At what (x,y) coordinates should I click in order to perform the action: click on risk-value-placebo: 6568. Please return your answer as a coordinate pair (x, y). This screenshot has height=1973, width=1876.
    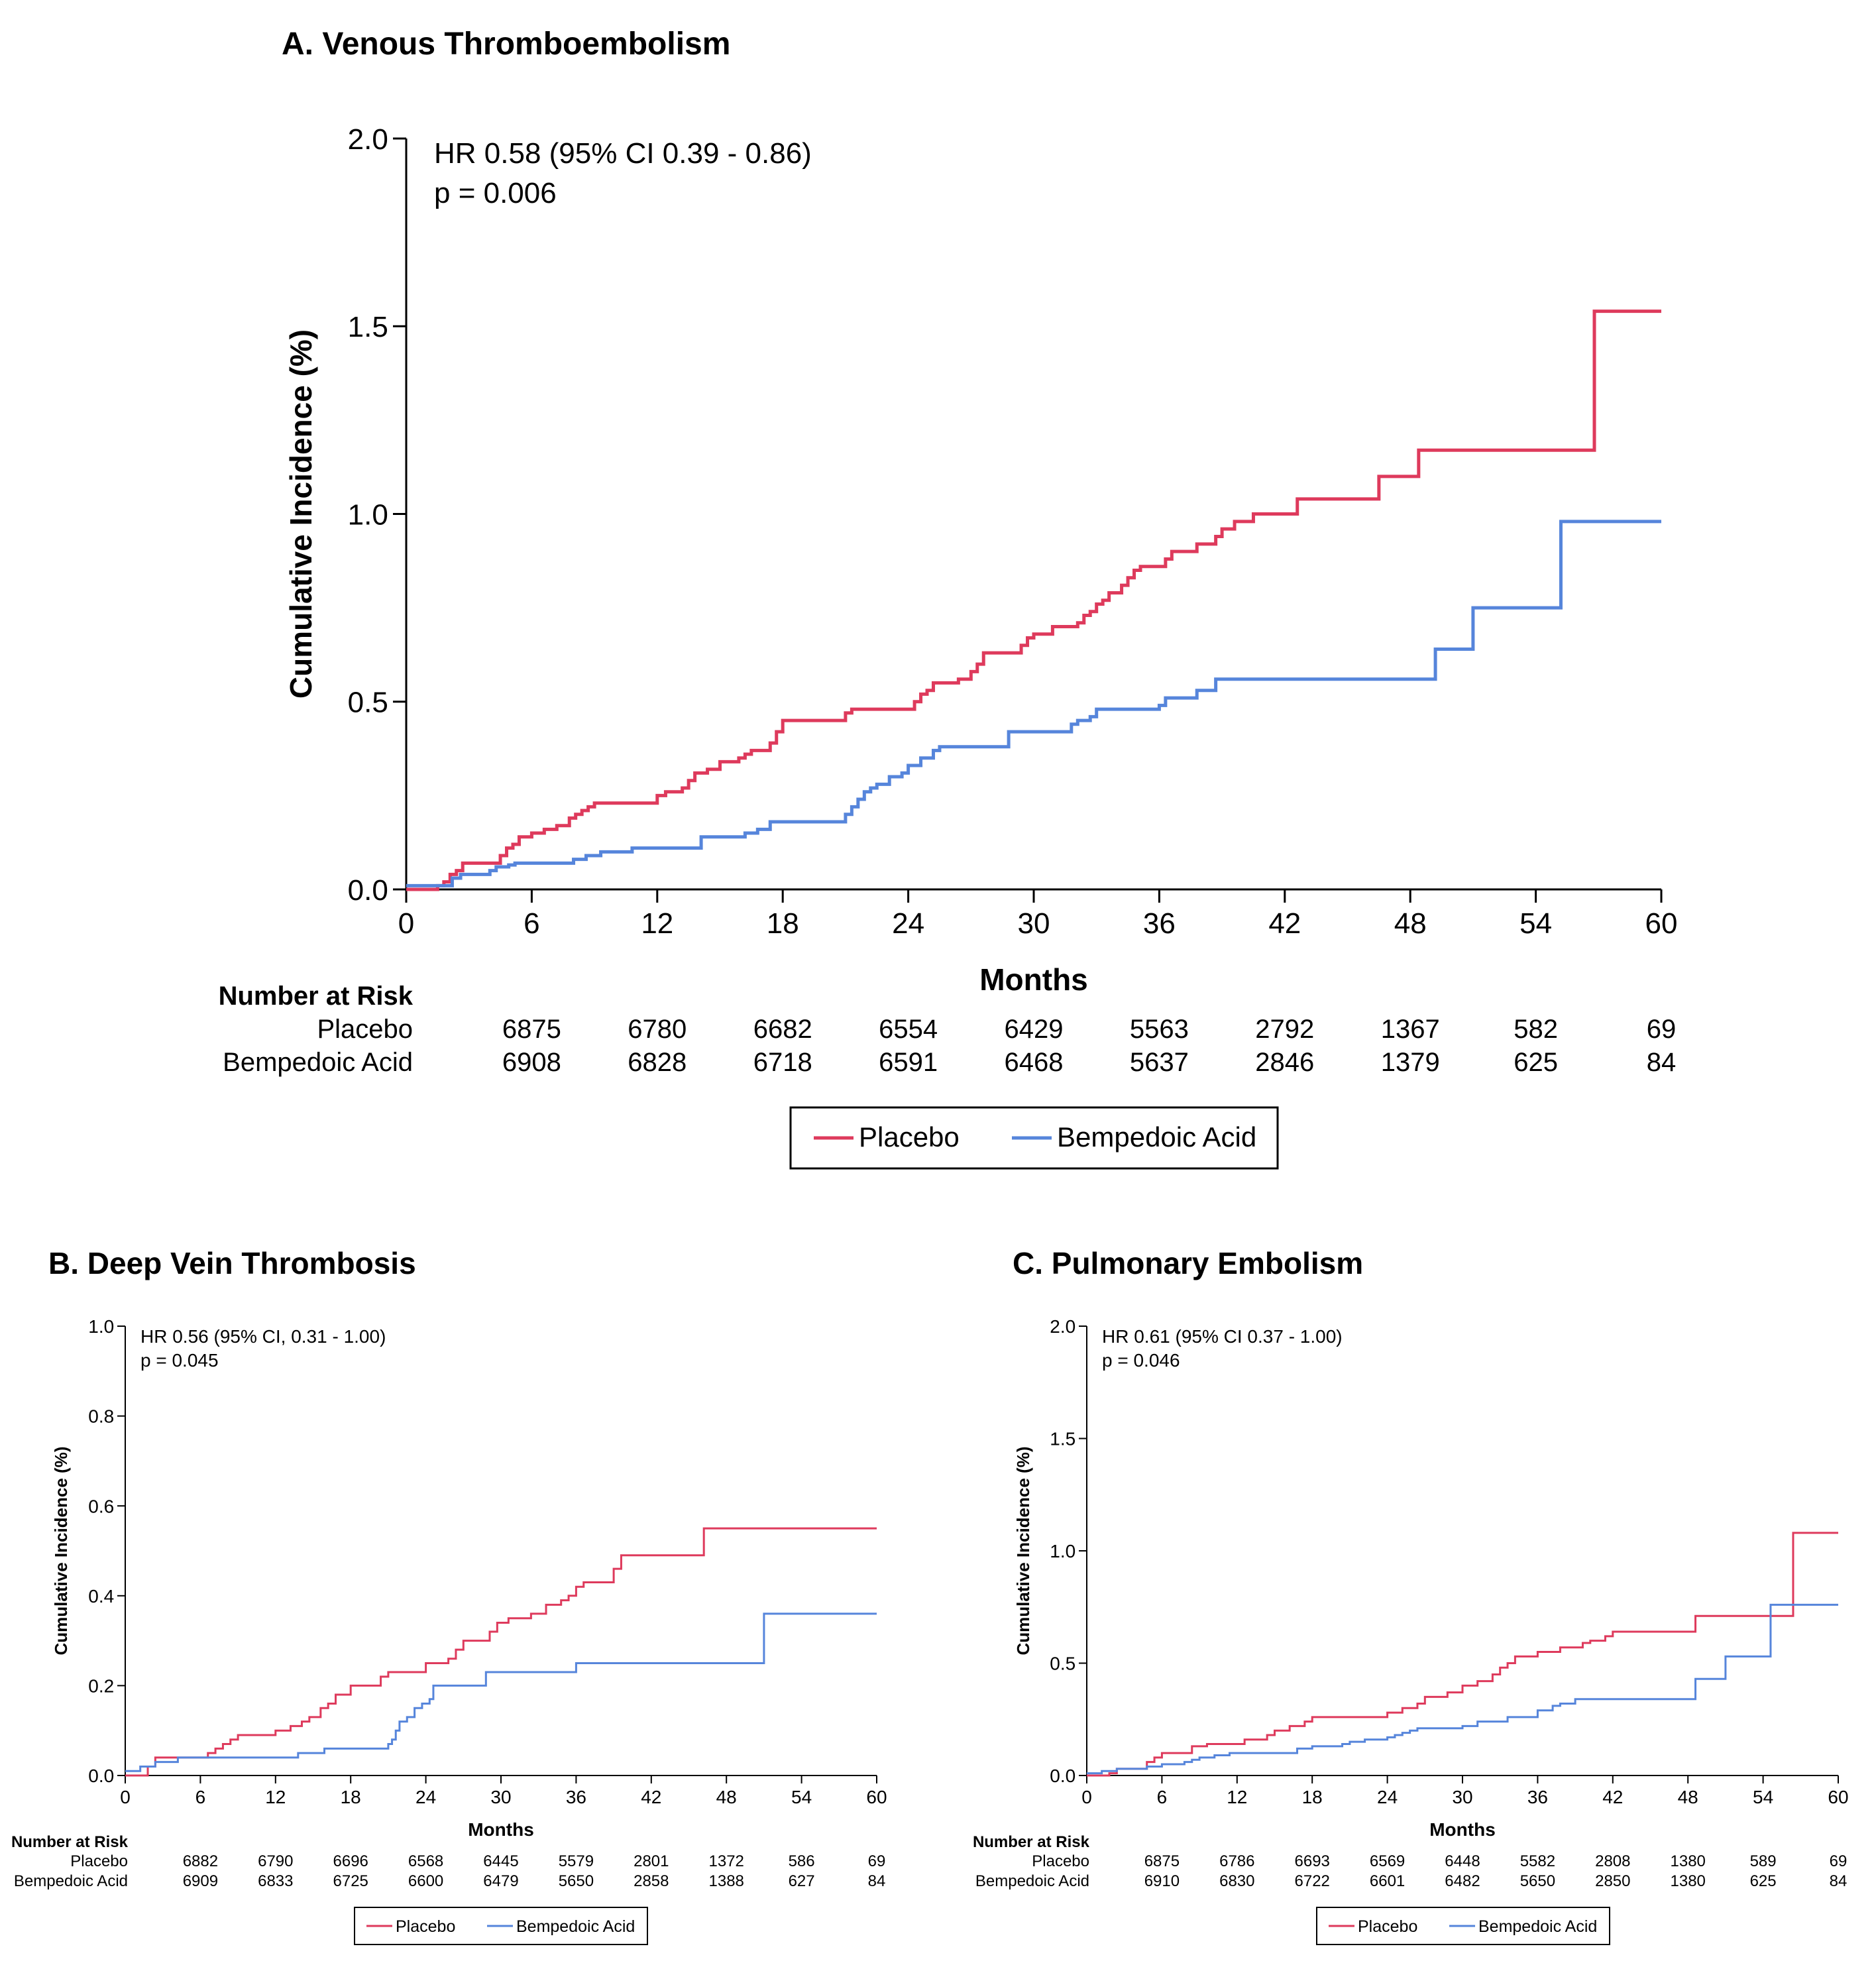
    Looking at the image, I should click on (425, 1861).